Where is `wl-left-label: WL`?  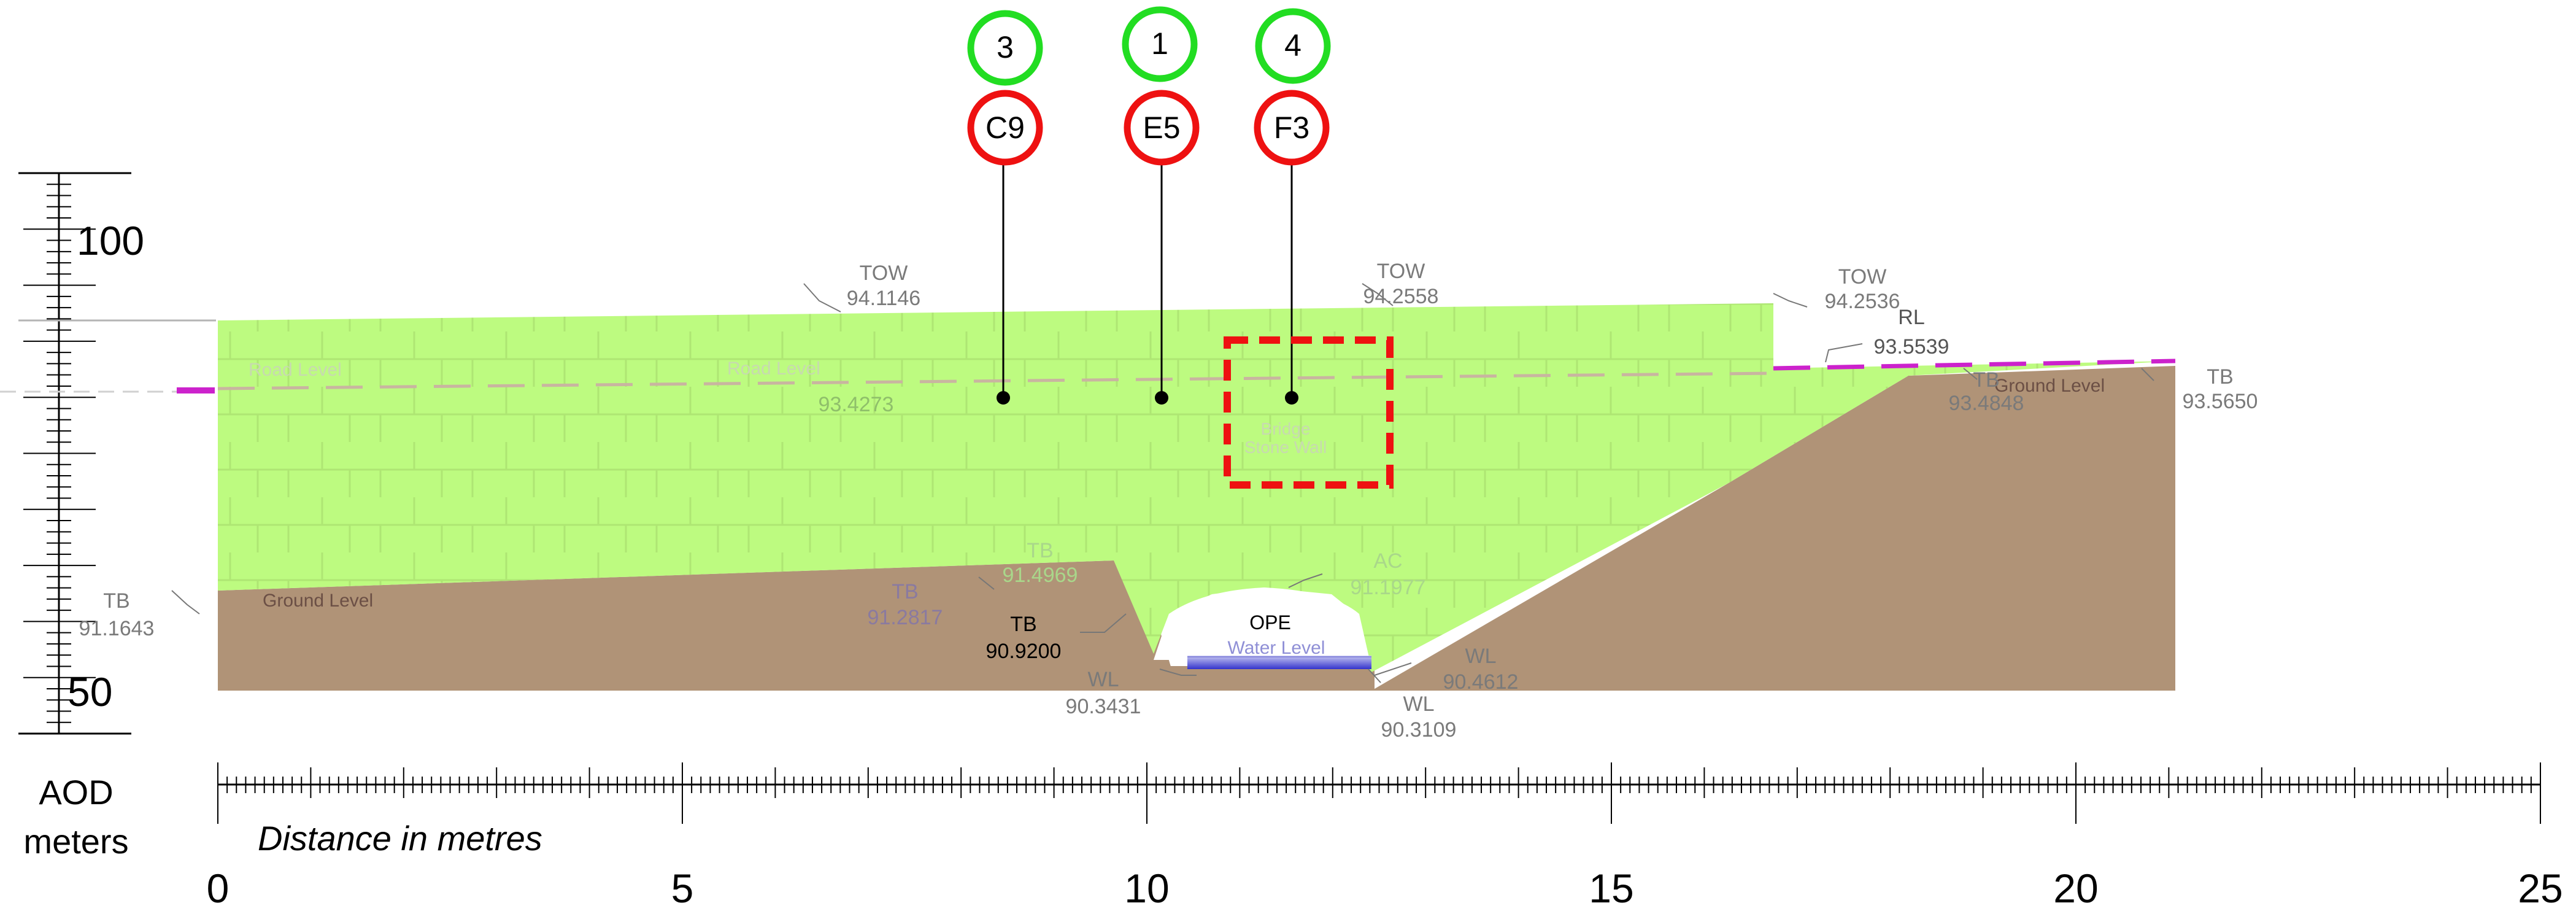 wl-left-label: WL is located at coordinates (1103, 679).